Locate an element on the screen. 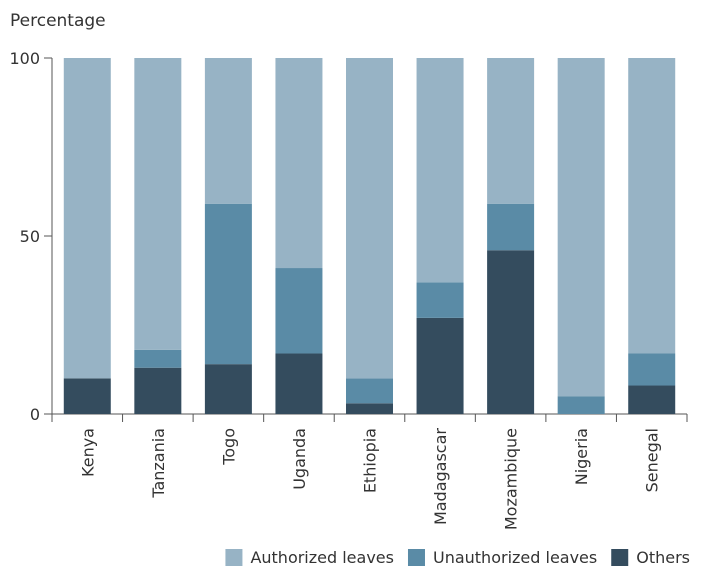 The height and width of the screenshot is (573, 701). bar-segment-authorized-leaves-togo is located at coordinates (228, 131).